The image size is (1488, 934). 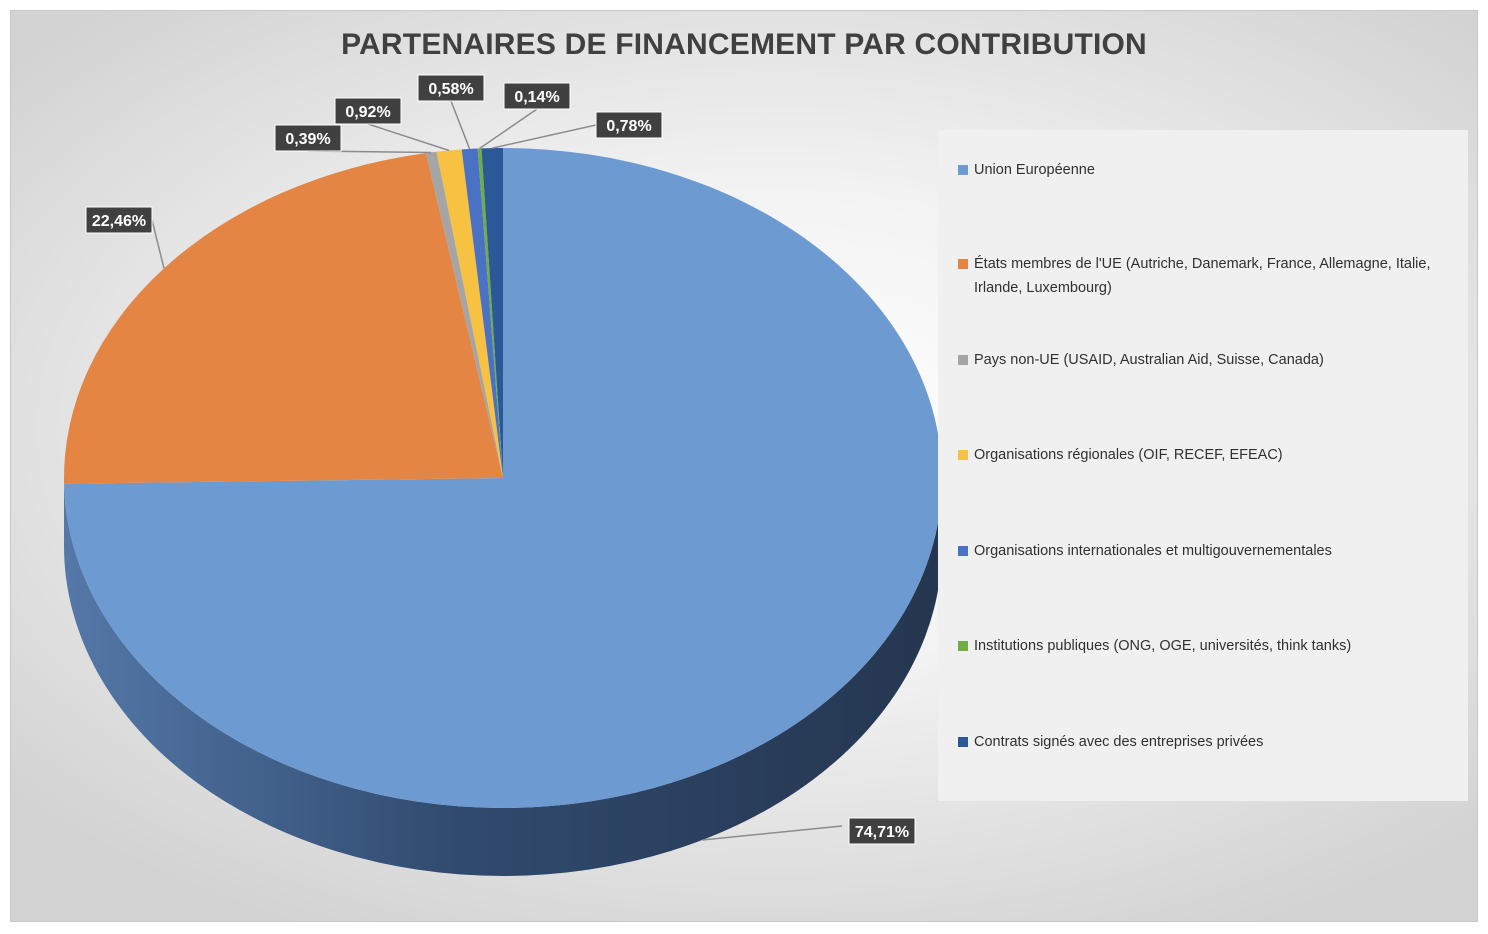 I want to click on data-label-2: 0,39%, so click(x=307, y=139).